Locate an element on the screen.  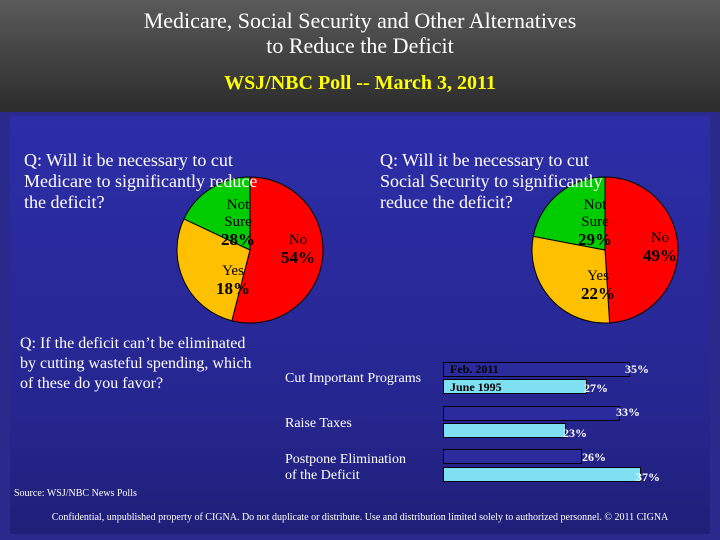
social-security-slice-yes is located at coordinates (569, 213).